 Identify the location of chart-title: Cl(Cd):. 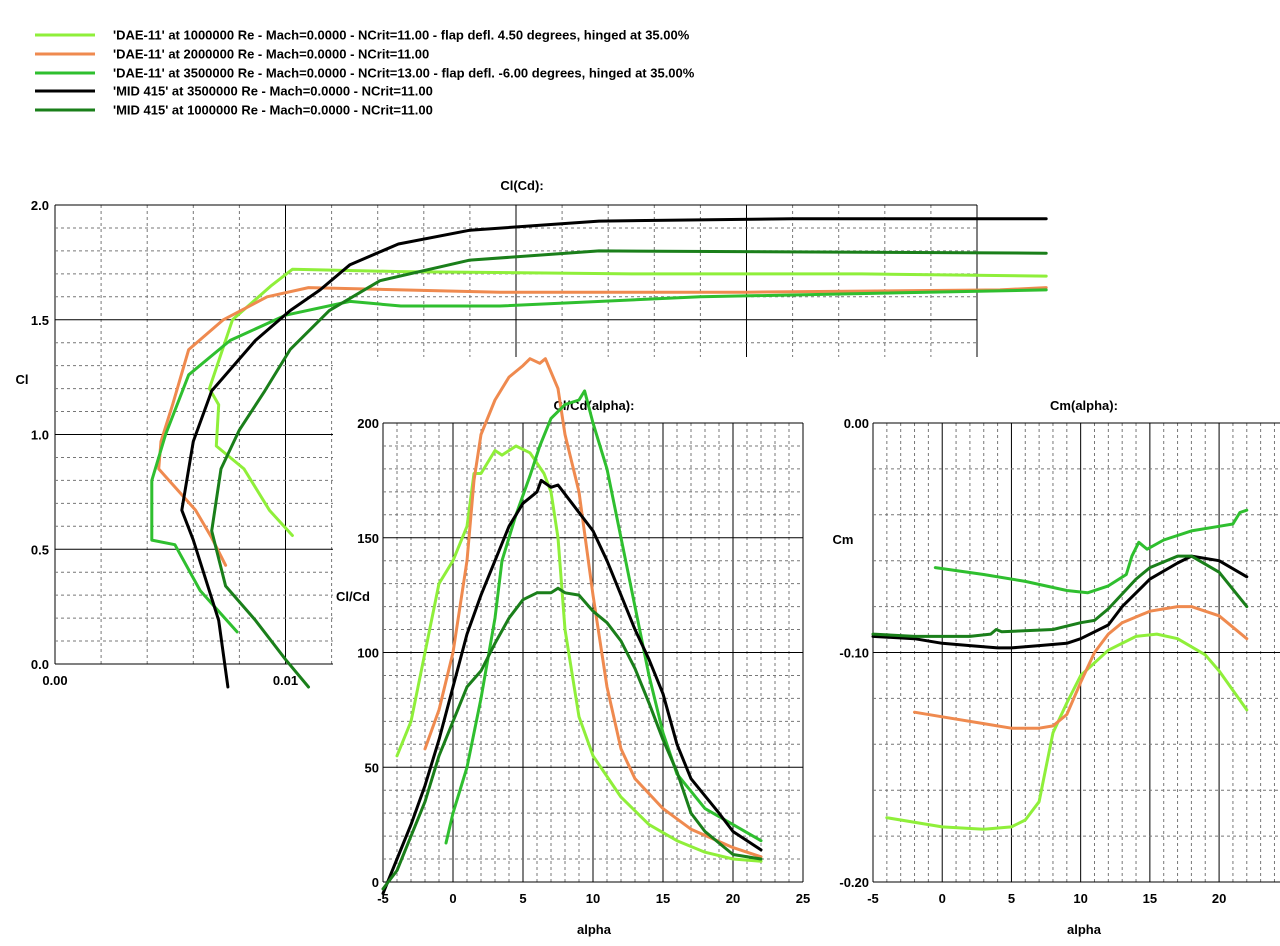
(521, 185).